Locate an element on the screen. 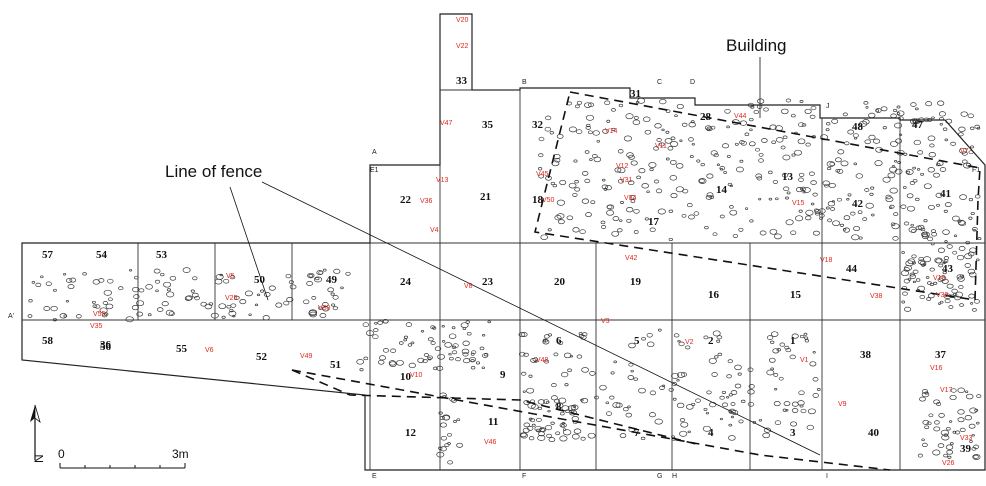 Image resolution: width=986 pixels, height=486 pixels. grid-tag: D is located at coordinates (692, 82).